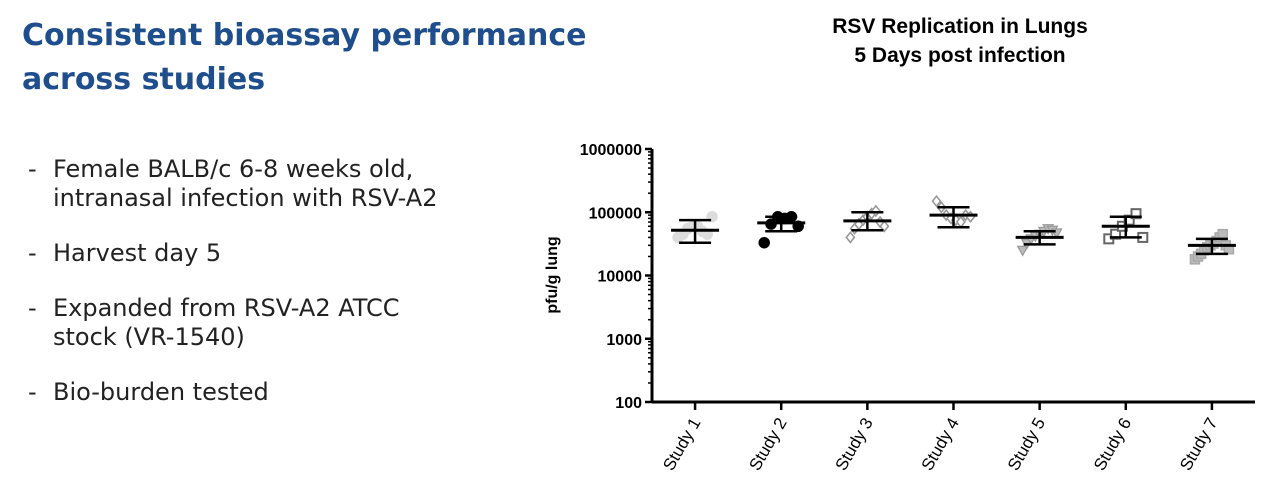 The height and width of the screenshot is (498, 1279). Describe the element at coordinates (620, 277) in the screenshot. I see `y-tick-label: 10000` at that location.